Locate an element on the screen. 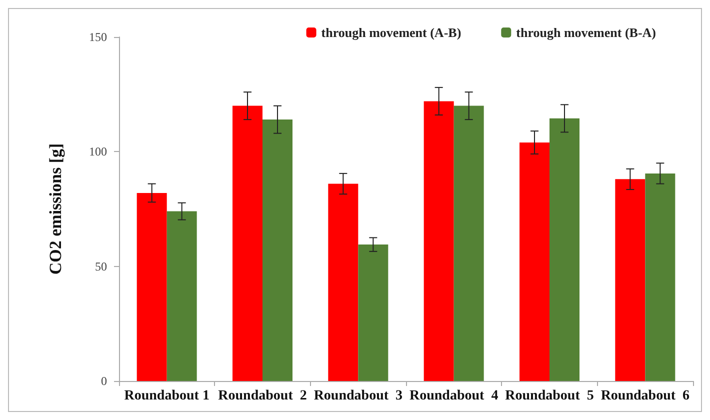 This screenshot has width=710, height=420. legend-label: through movement (A-B) is located at coordinates (391, 32).